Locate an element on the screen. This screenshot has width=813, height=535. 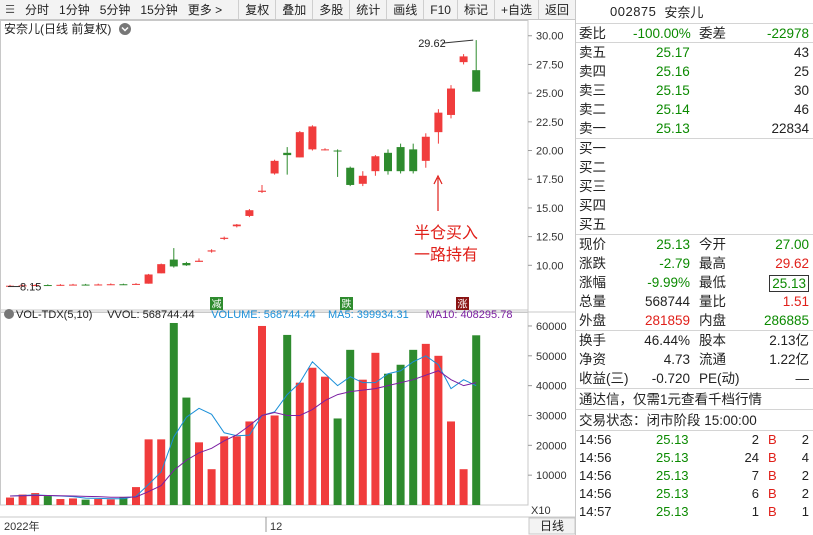
toolbar-button-4: 画线 is located at coordinates (404, 9).